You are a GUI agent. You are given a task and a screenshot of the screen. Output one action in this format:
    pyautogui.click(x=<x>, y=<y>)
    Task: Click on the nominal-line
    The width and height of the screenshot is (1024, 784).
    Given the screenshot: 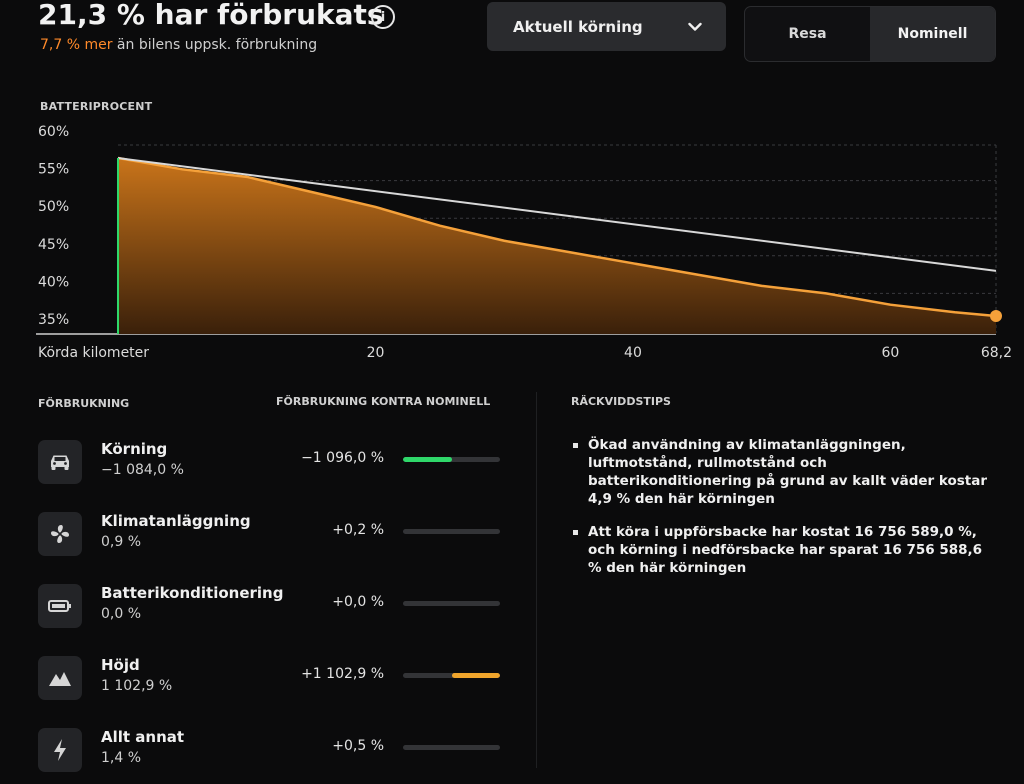 What is the action you would take?
    pyautogui.click(x=557, y=214)
    